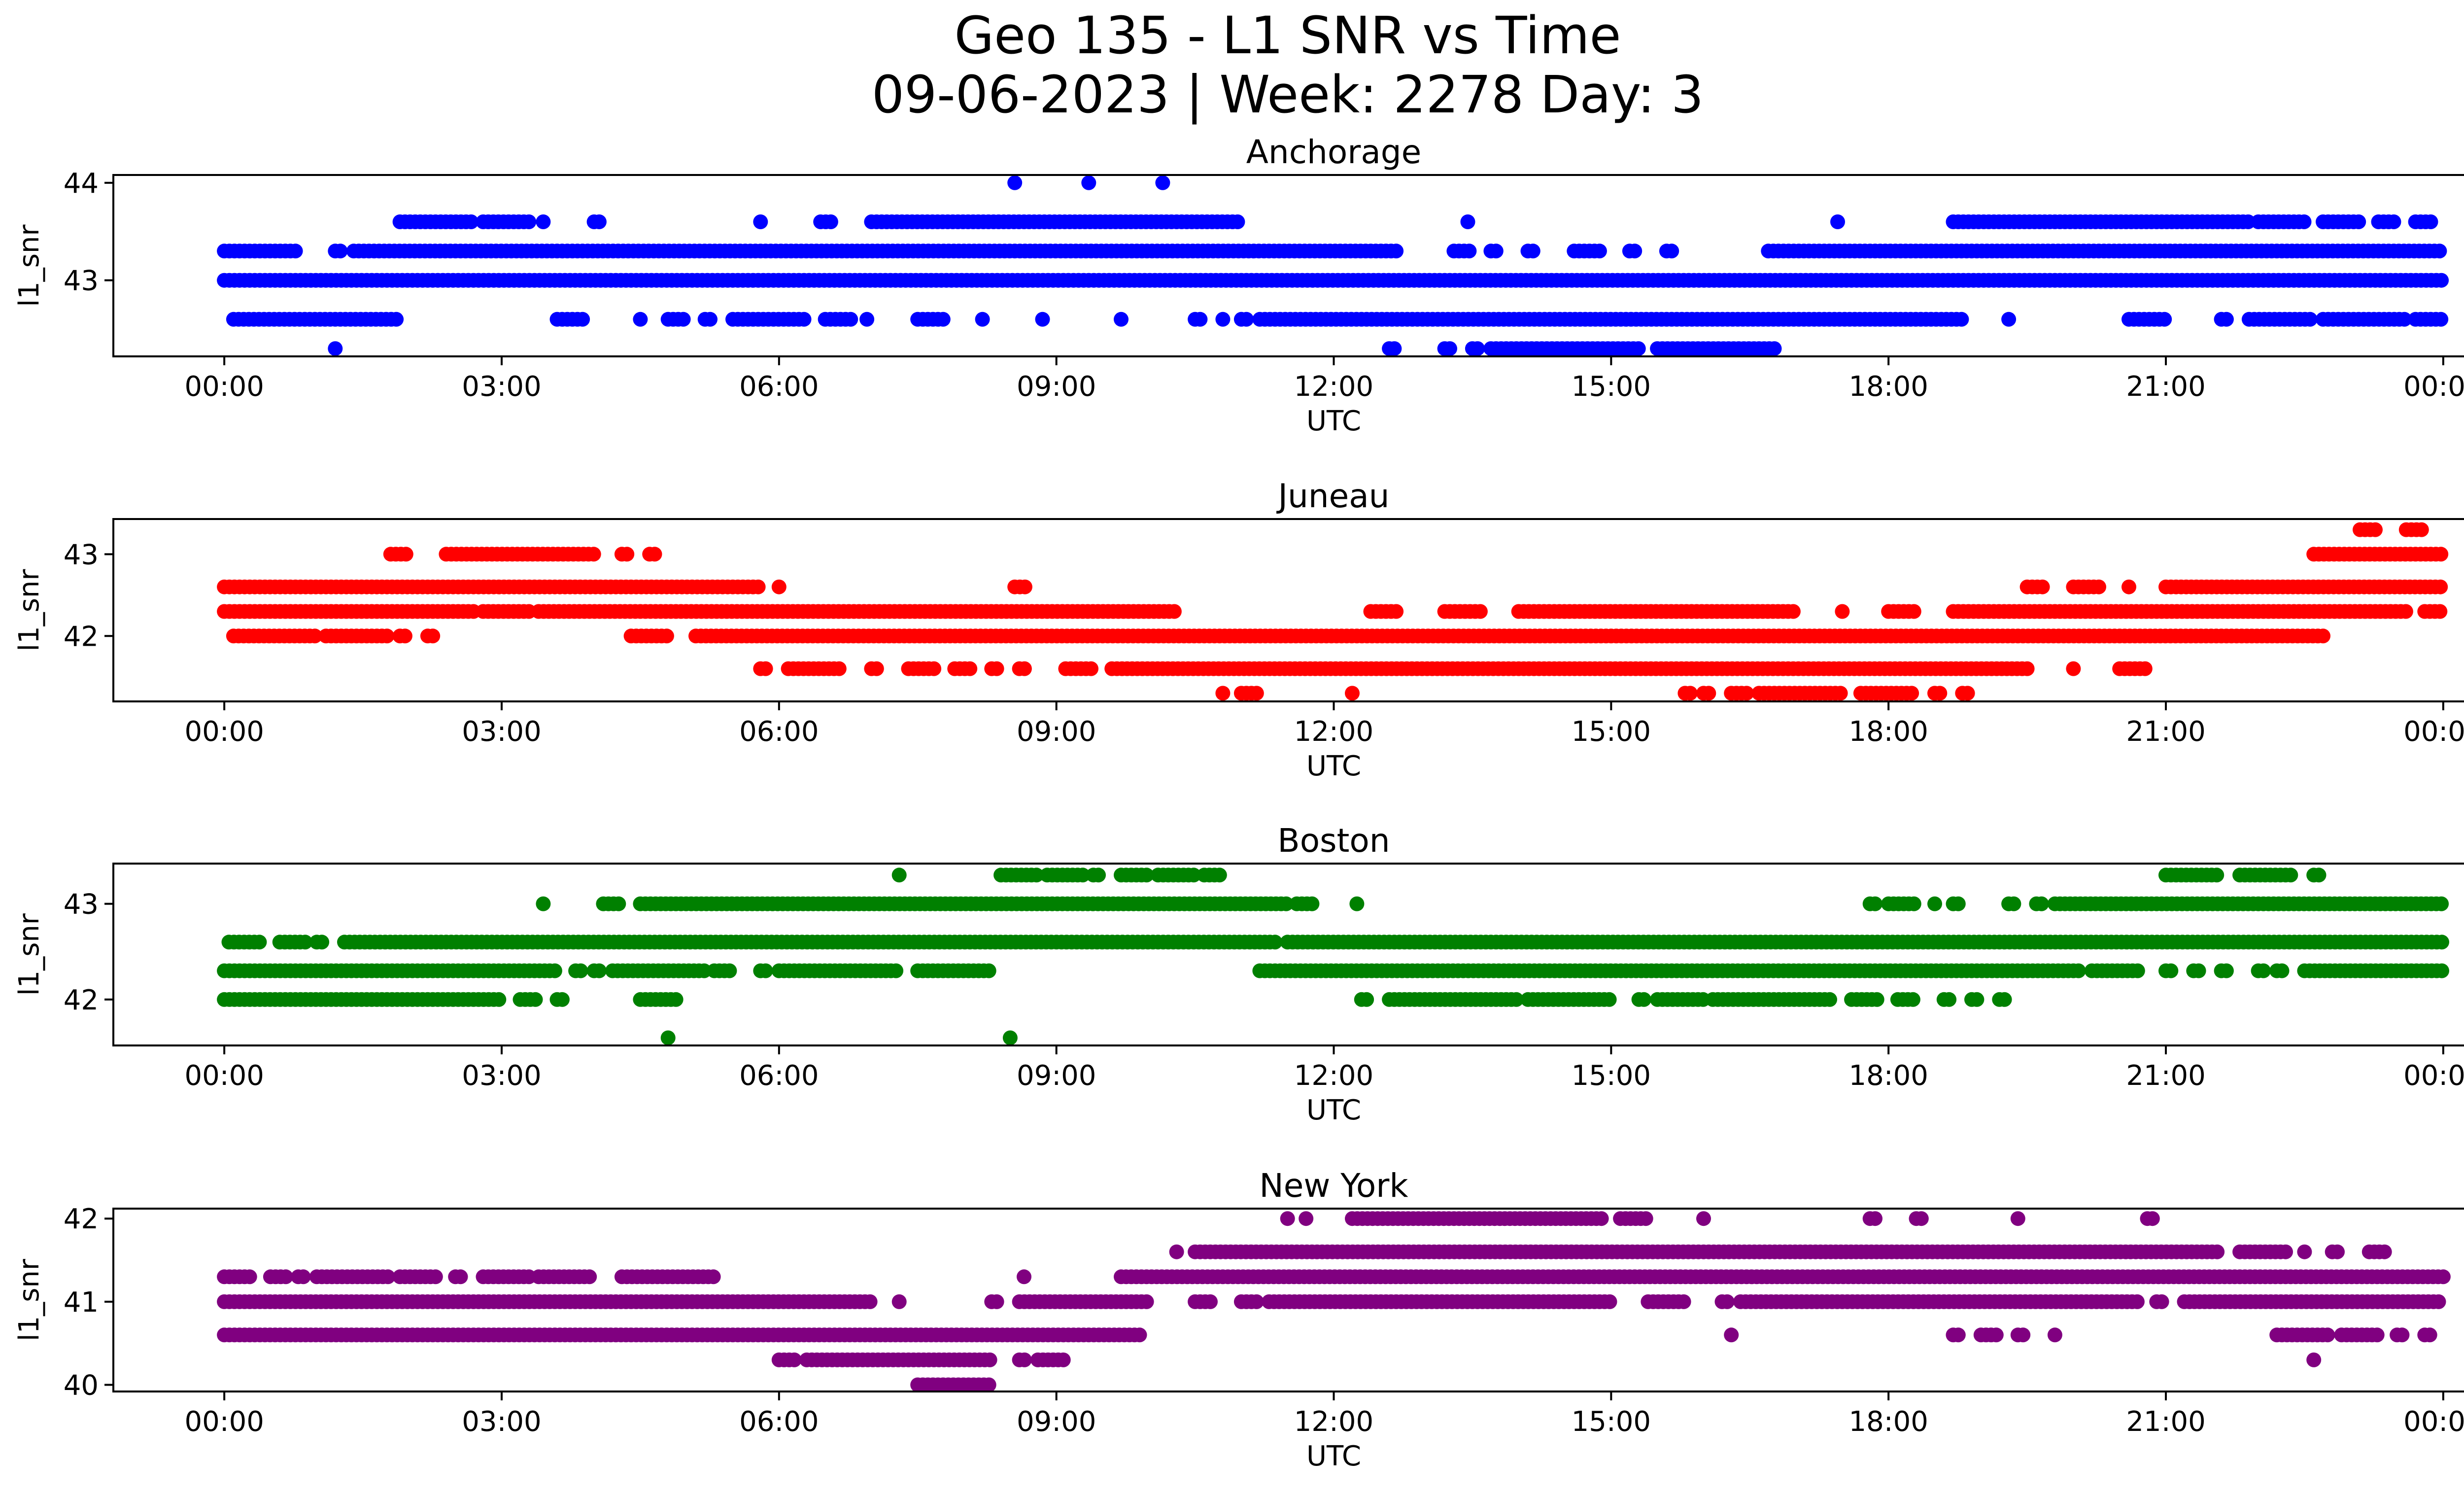  I want to click on subplot-title: New York, so click(1333, 1186).